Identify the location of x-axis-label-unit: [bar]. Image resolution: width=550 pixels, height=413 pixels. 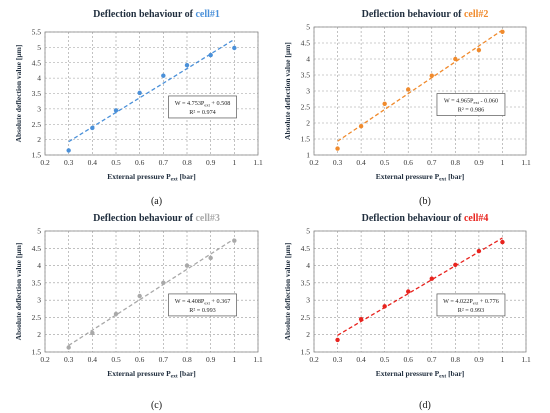
(187, 373).